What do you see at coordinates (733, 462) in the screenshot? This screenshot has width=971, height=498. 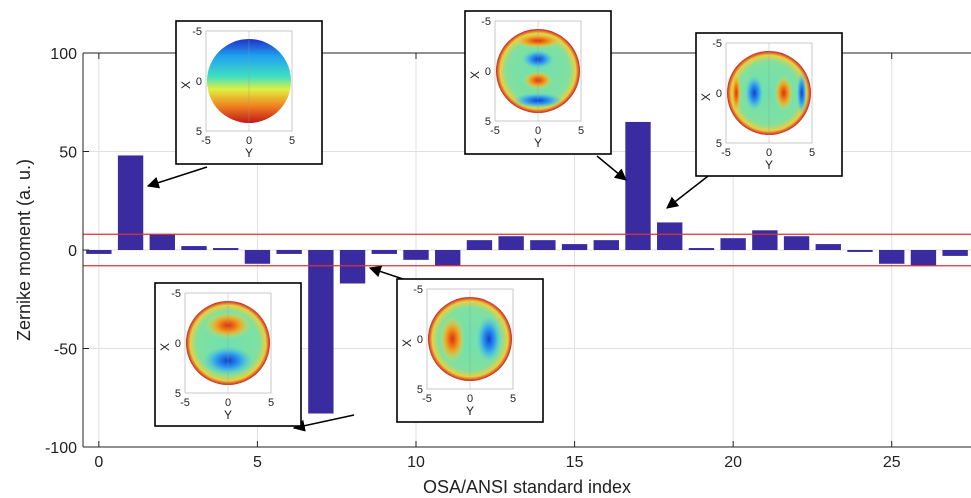 I see `x-tick-label: 20` at bounding box center [733, 462].